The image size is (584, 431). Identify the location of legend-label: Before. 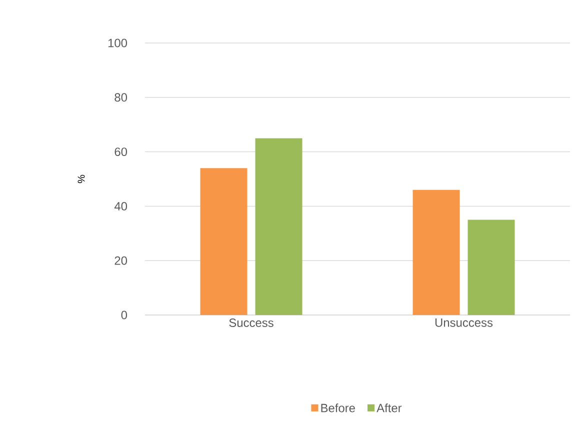
(338, 408).